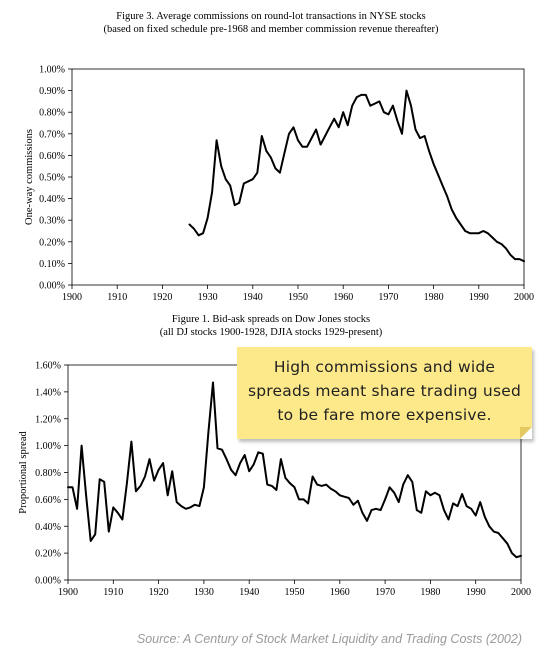 The width and height of the screenshot is (542, 661). Describe the element at coordinates (52, 242) in the screenshot. I see `commissions-y-tick-label: 0.20%` at that location.